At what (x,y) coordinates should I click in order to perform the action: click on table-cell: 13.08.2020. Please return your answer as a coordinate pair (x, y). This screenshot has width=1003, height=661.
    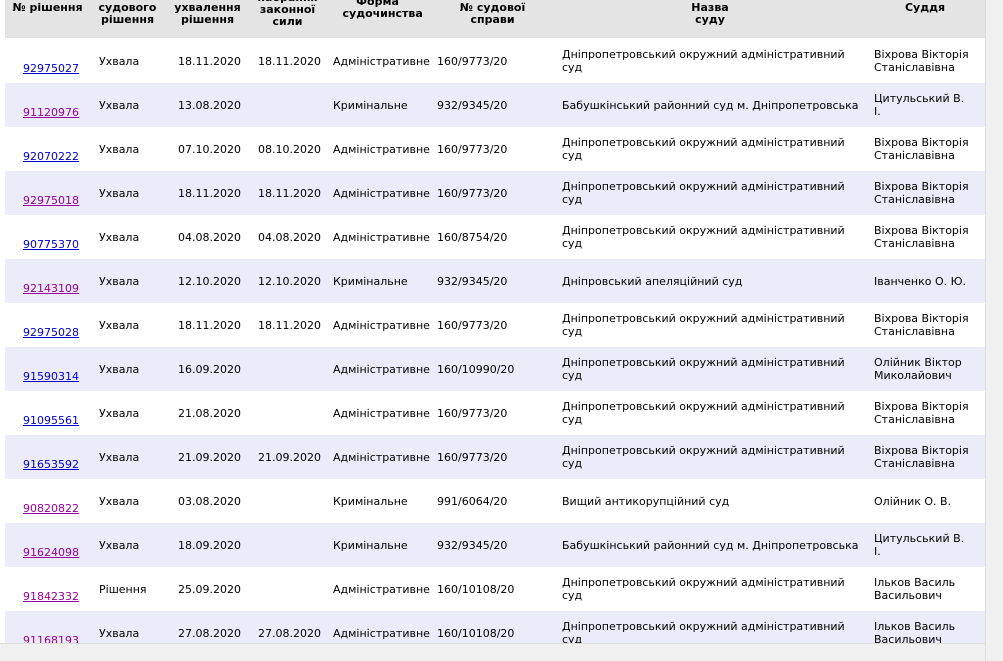
    Looking at the image, I should click on (214, 105).